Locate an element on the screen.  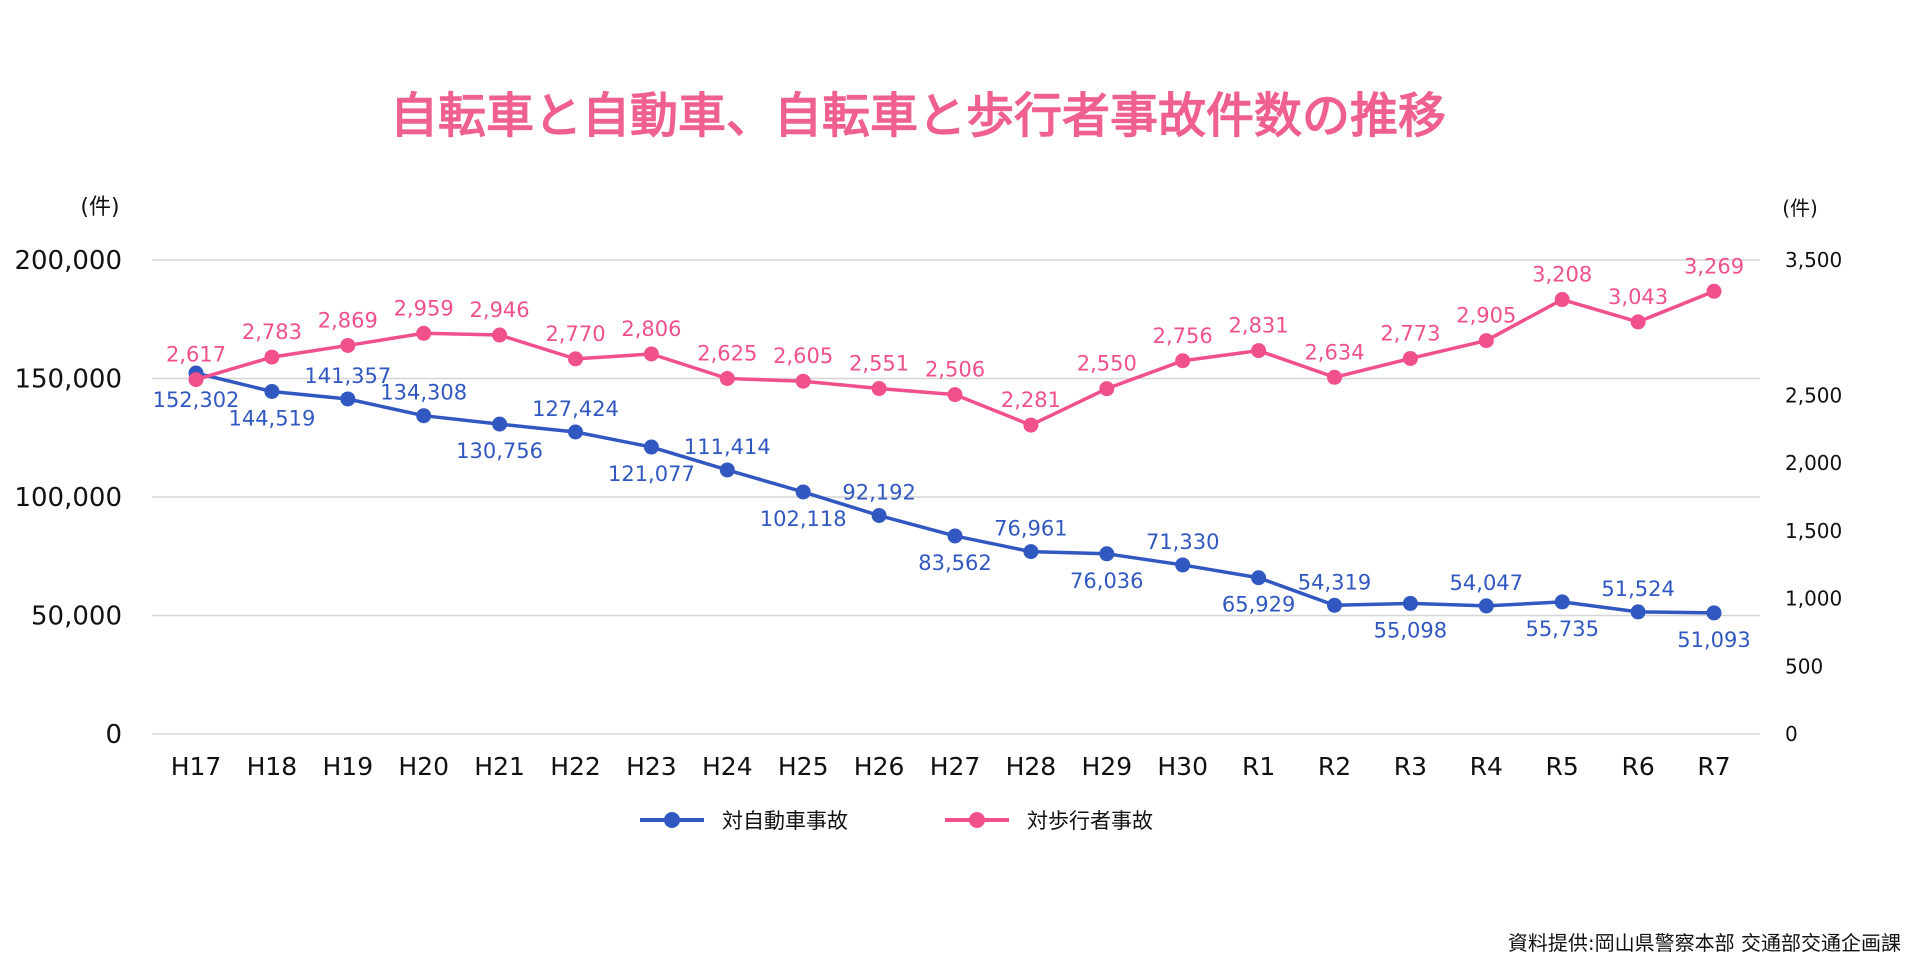
x-tick-label: H27 is located at coordinates (955, 766).